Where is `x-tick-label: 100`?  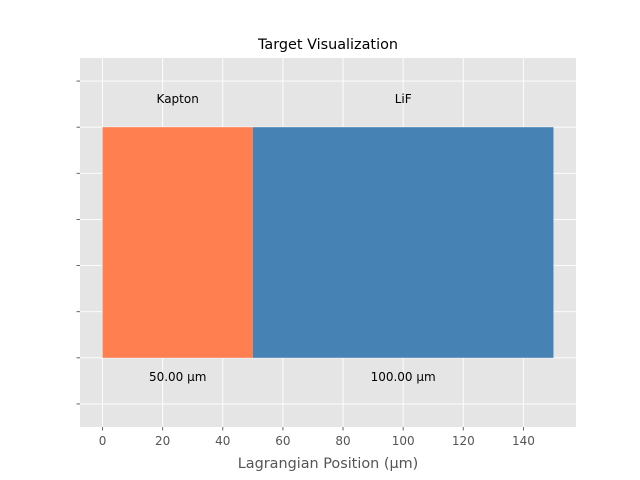 x-tick-label: 100 is located at coordinates (403, 441).